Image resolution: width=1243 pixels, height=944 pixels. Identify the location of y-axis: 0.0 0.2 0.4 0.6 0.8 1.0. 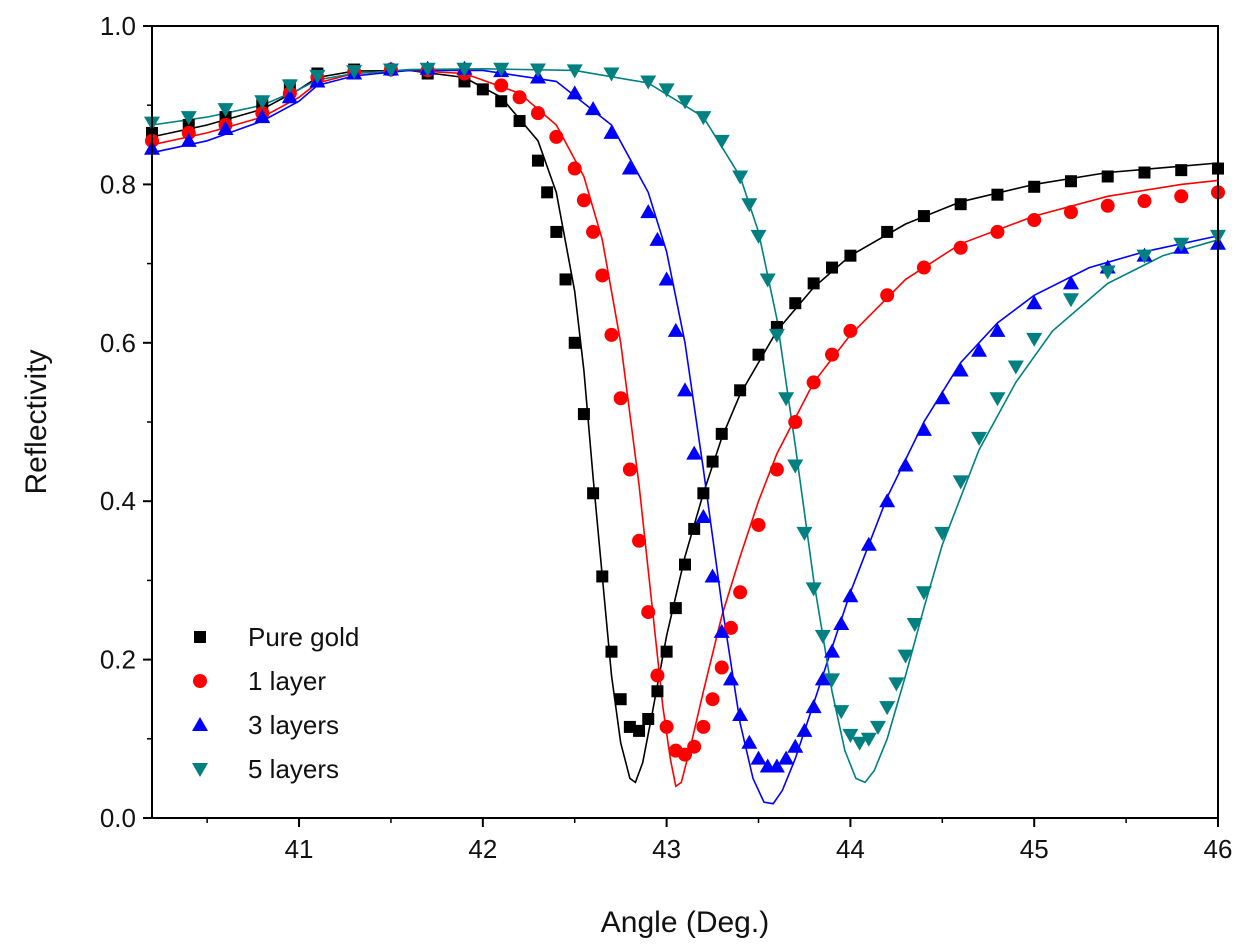
(126, 422).